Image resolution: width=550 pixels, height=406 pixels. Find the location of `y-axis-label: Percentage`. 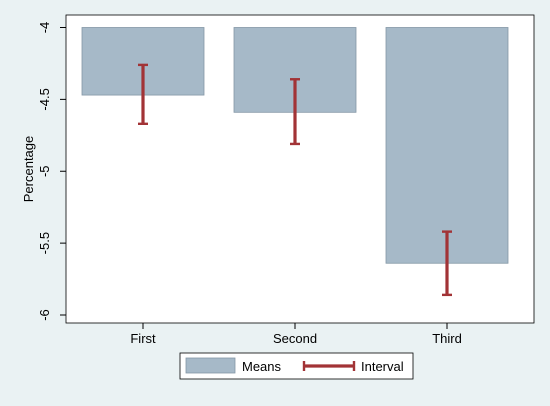

y-axis-label: Percentage is located at coordinates (28, 169).